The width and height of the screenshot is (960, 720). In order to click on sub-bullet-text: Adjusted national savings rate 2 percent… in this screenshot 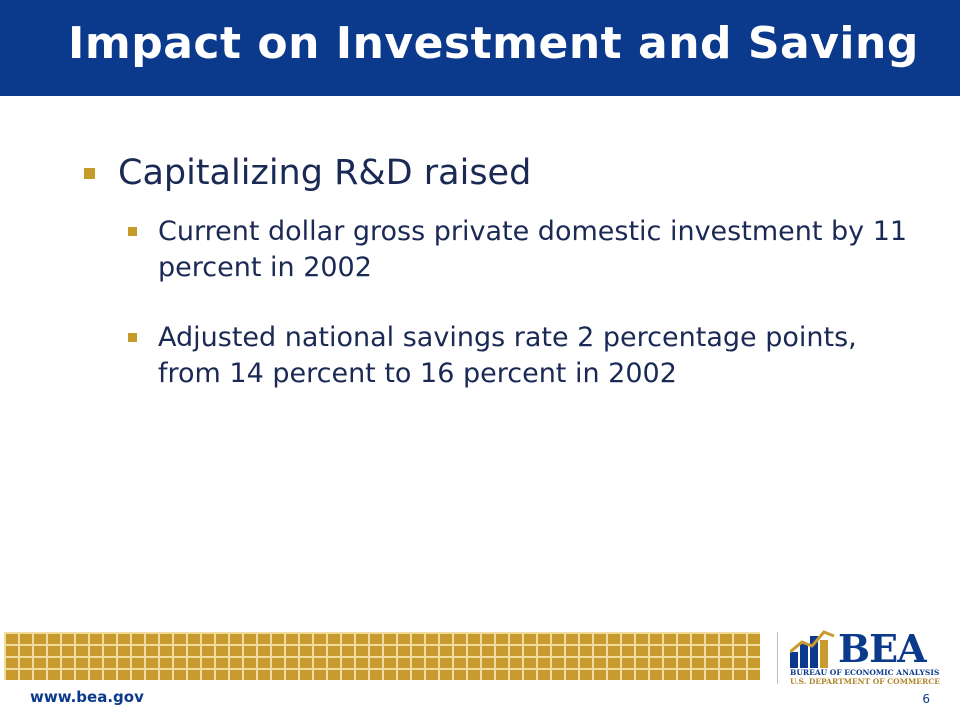, I will do `click(507, 355)`.